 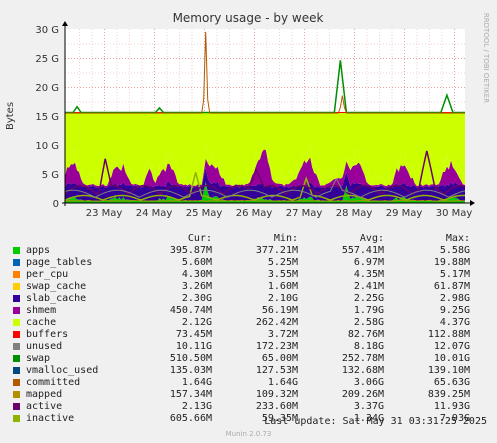 What do you see at coordinates (472, 203) in the screenshot?
I see `x-axis-arrow` at bounding box center [472, 203].